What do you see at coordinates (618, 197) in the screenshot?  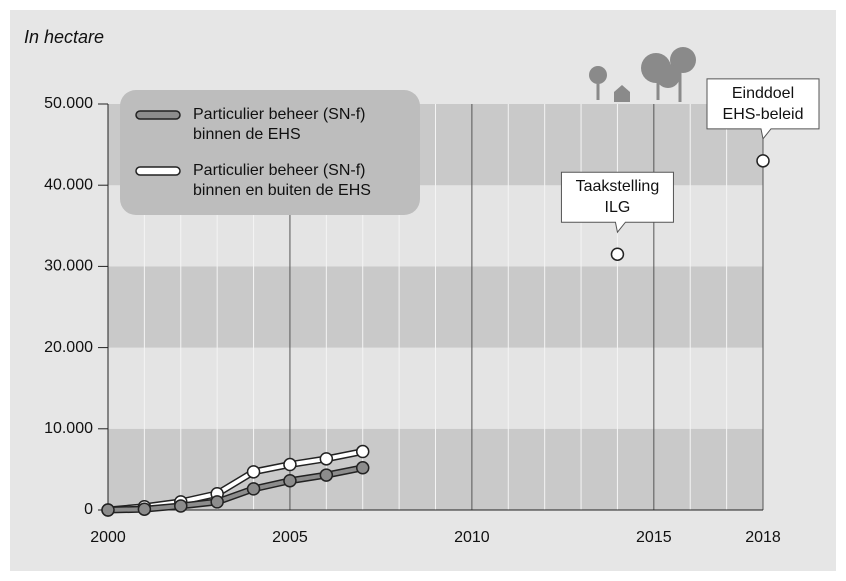 I see `annotation-label: Taakstelling ILG` at bounding box center [618, 197].